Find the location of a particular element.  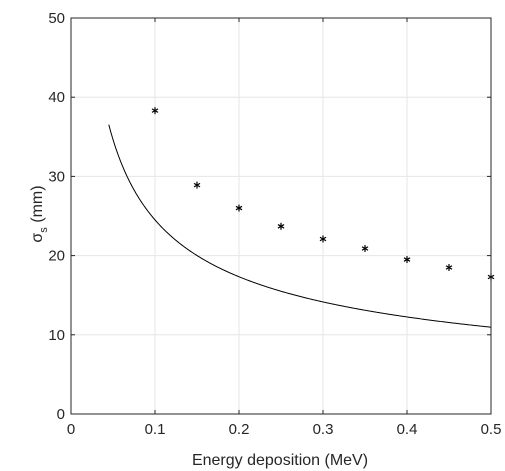

y-tick-labels: 0 10 20 30 40 50 is located at coordinates (56, 216).